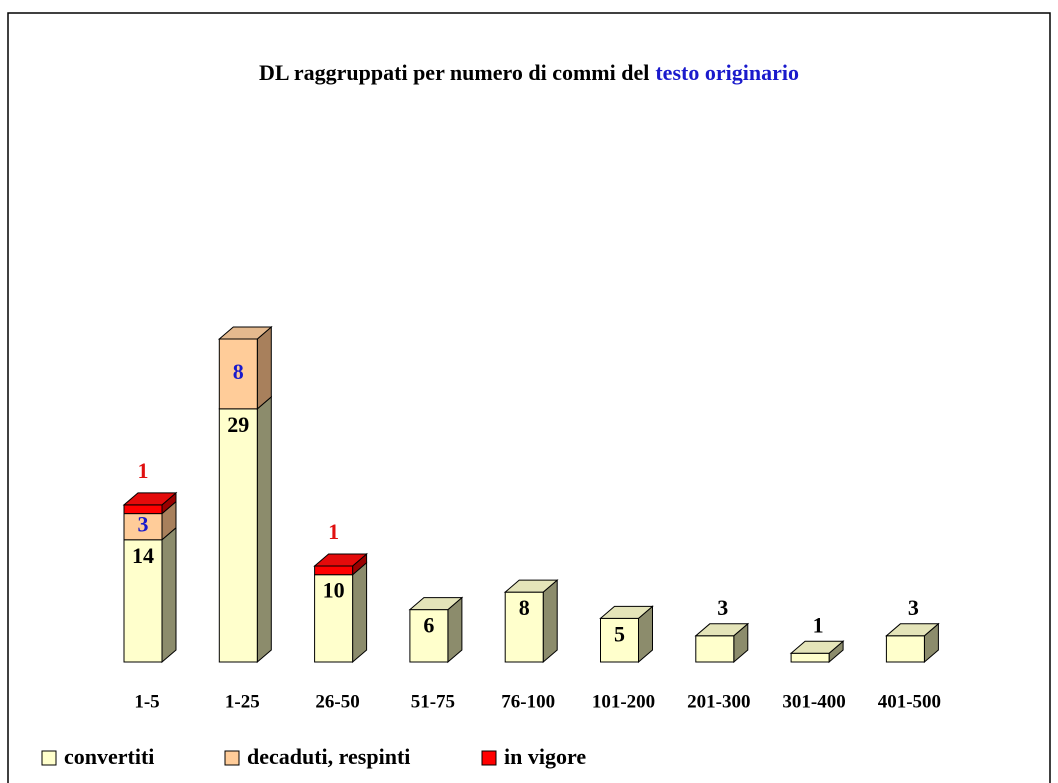  What do you see at coordinates (238, 424) in the screenshot?
I see `data-label: 29` at bounding box center [238, 424].